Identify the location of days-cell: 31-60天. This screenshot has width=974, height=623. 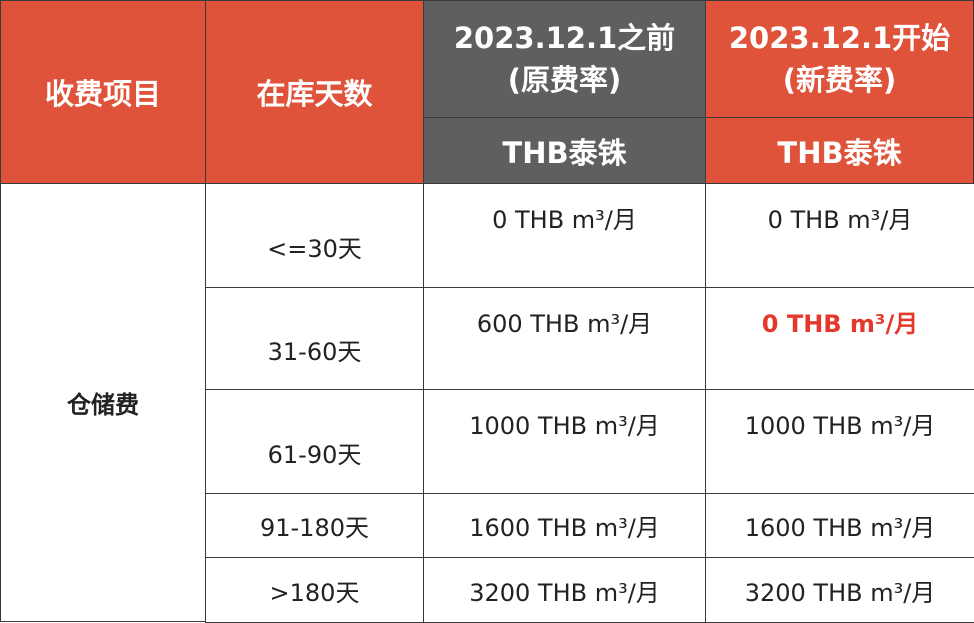
(314, 338).